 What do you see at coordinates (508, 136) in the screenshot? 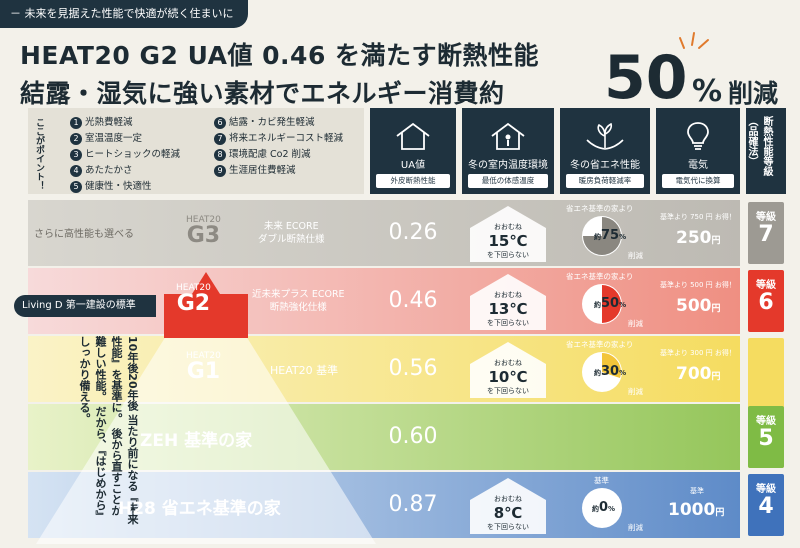
I see `person-house-icon` at bounding box center [508, 136].